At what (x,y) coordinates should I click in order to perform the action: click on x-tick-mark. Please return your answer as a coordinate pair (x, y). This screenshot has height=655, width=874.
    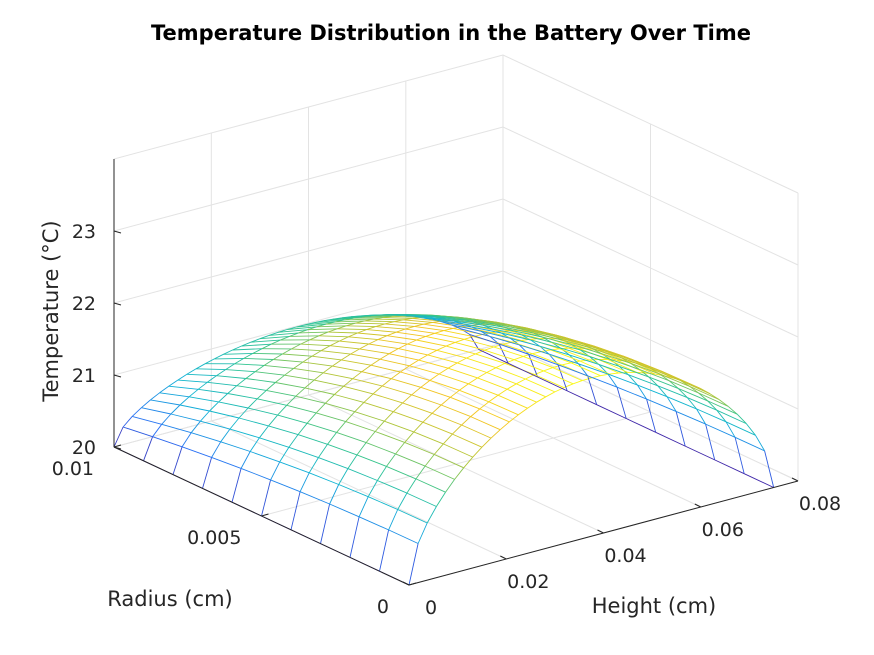
    Looking at the image, I should click on (503, 557).